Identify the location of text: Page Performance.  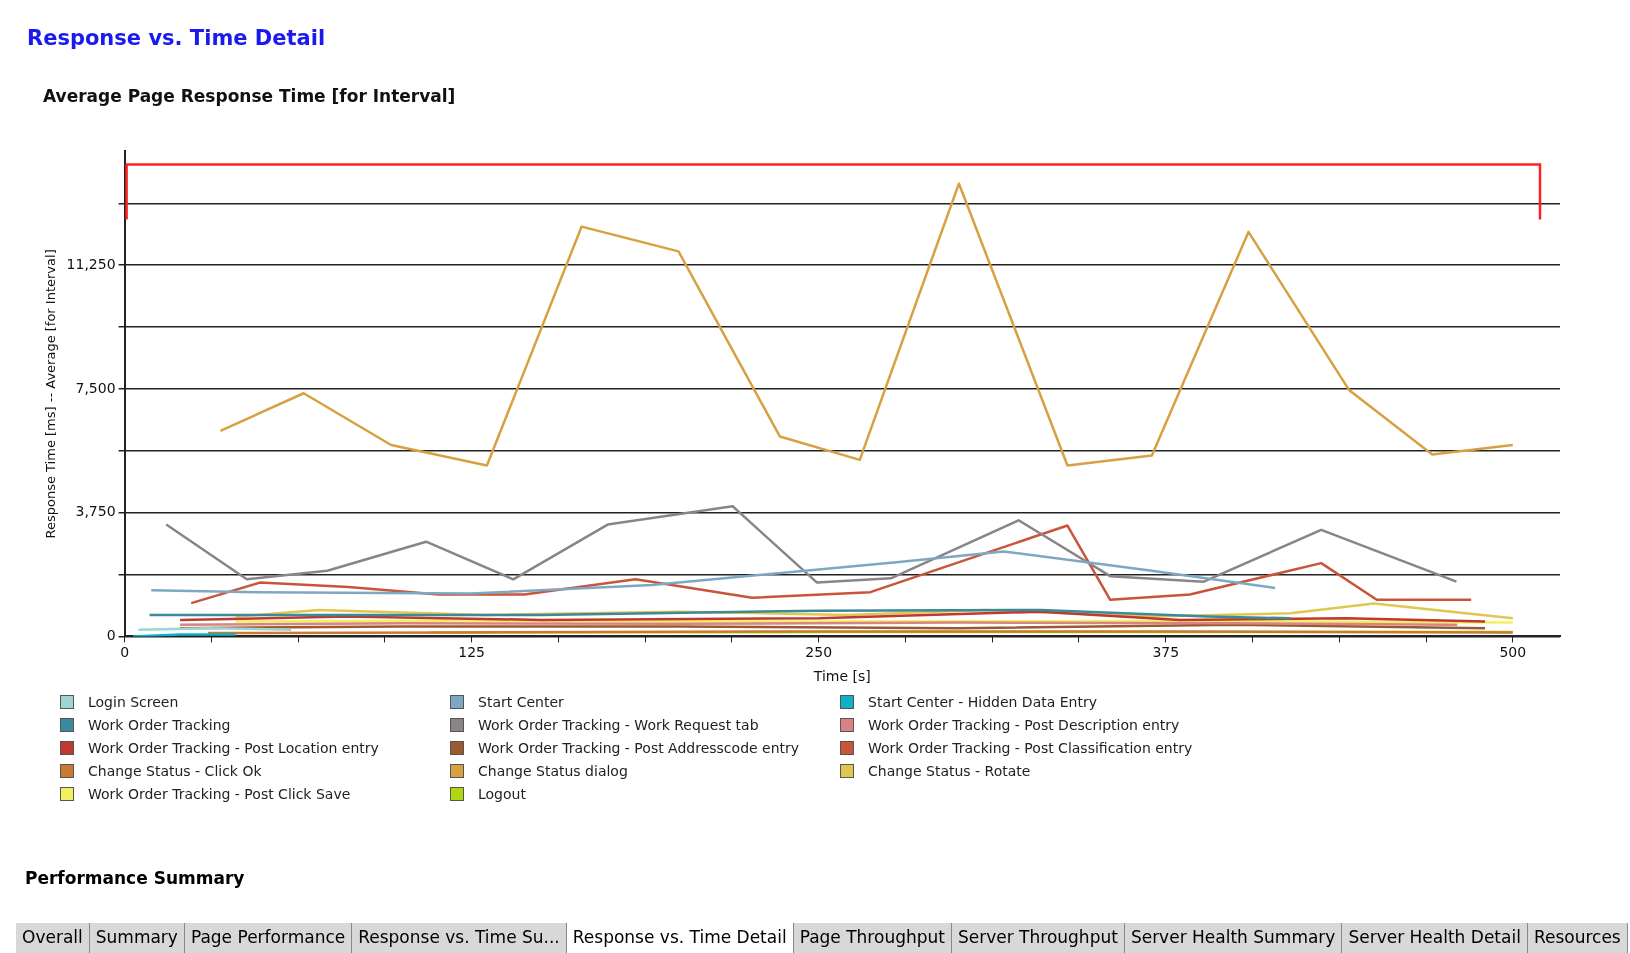
(268, 938).